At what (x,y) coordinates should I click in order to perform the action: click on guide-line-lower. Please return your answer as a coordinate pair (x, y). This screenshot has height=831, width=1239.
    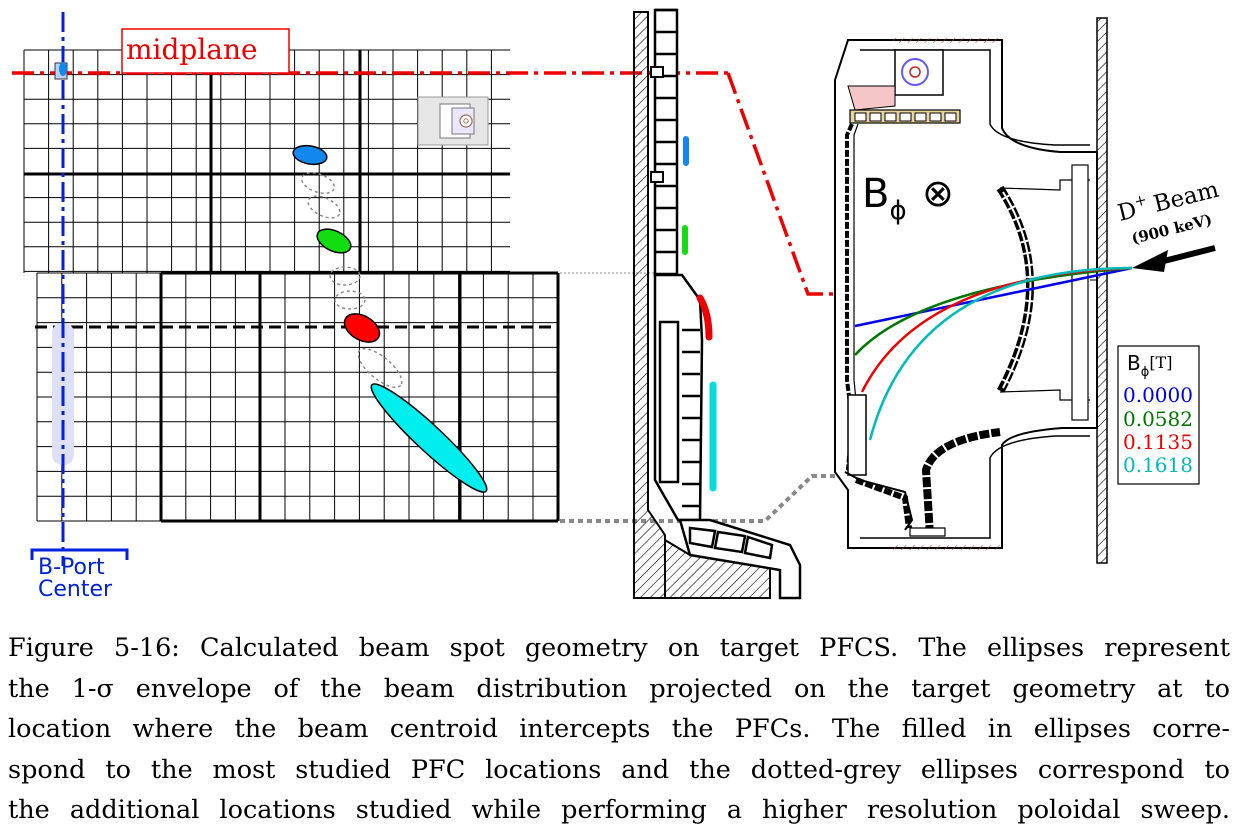
    Looking at the image, I should click on (700, 498).